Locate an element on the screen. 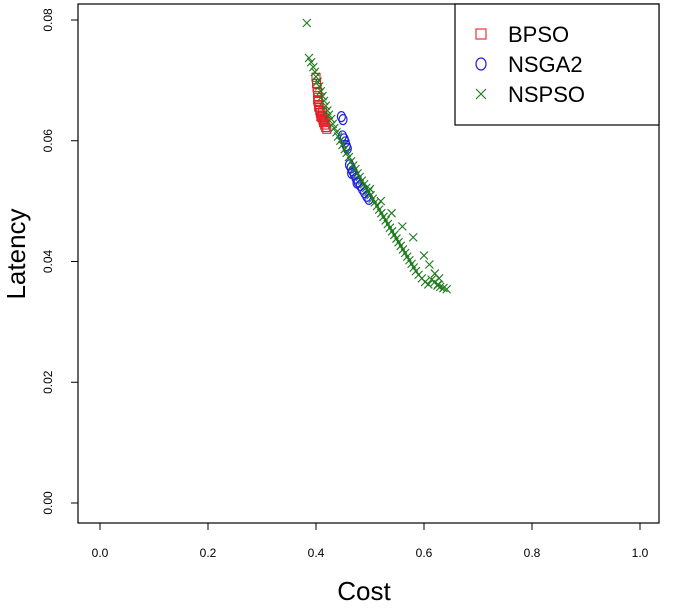 The width and height of the screenshot is (674, 609). legend-marker-nspso is located at coordinates (481, 94).